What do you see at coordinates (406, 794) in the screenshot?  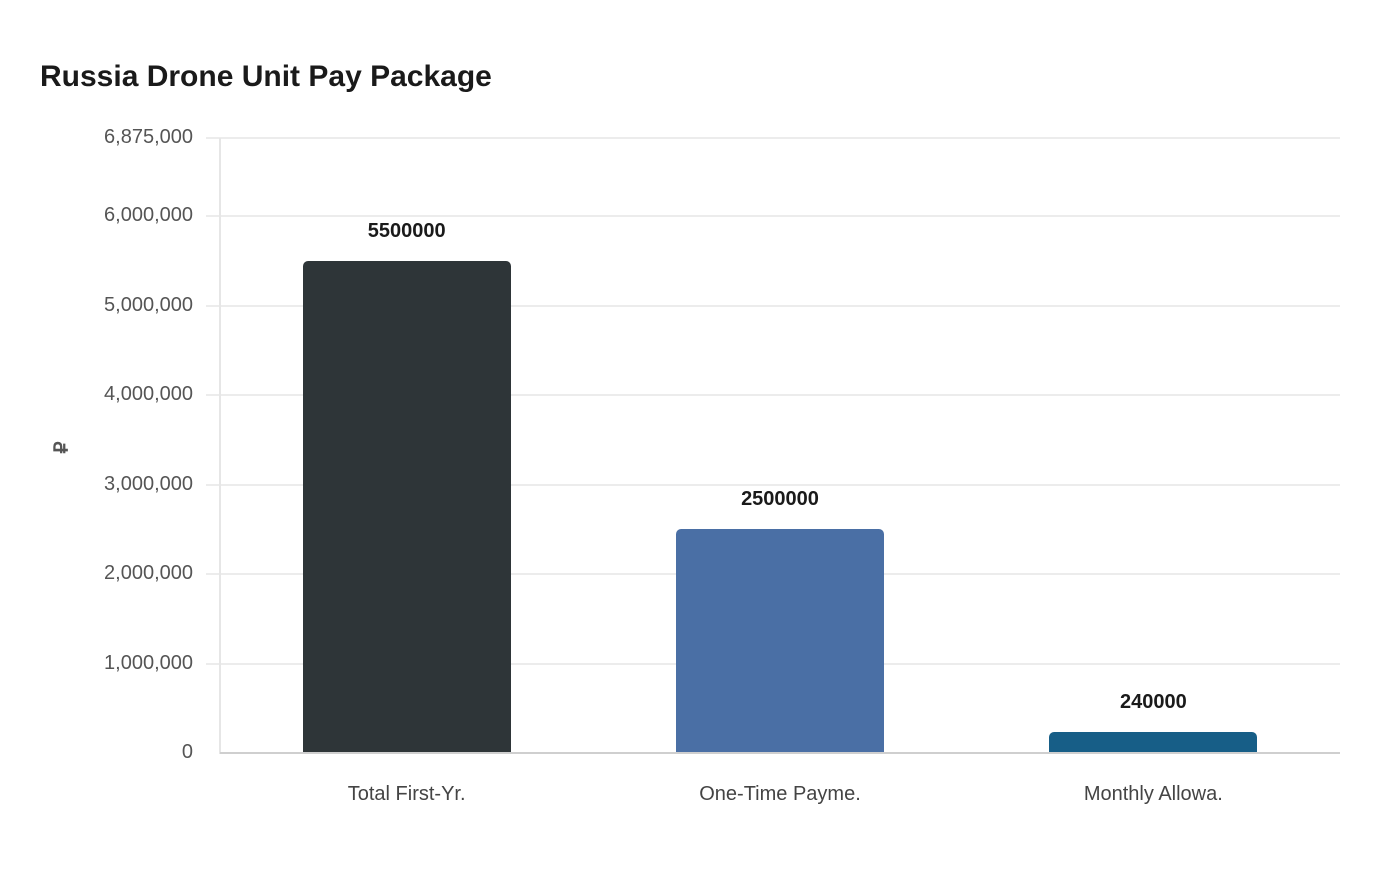 I see `x-category-label: Total First-Yr.` at bounding box center [406, 794].